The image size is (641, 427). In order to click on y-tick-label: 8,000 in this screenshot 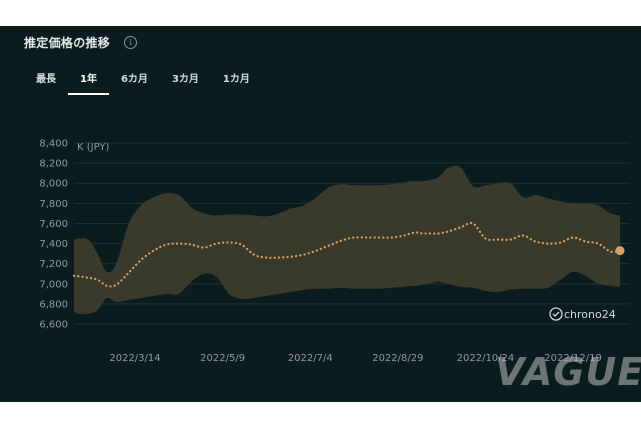, I will do `click(53, 184)`.